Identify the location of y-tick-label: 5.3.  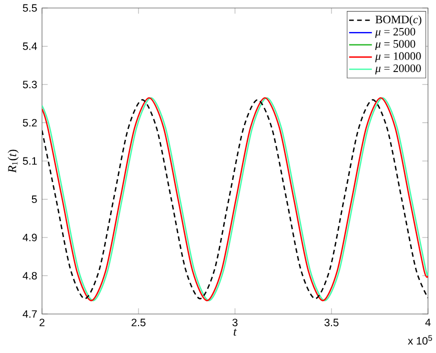
(29, 84).